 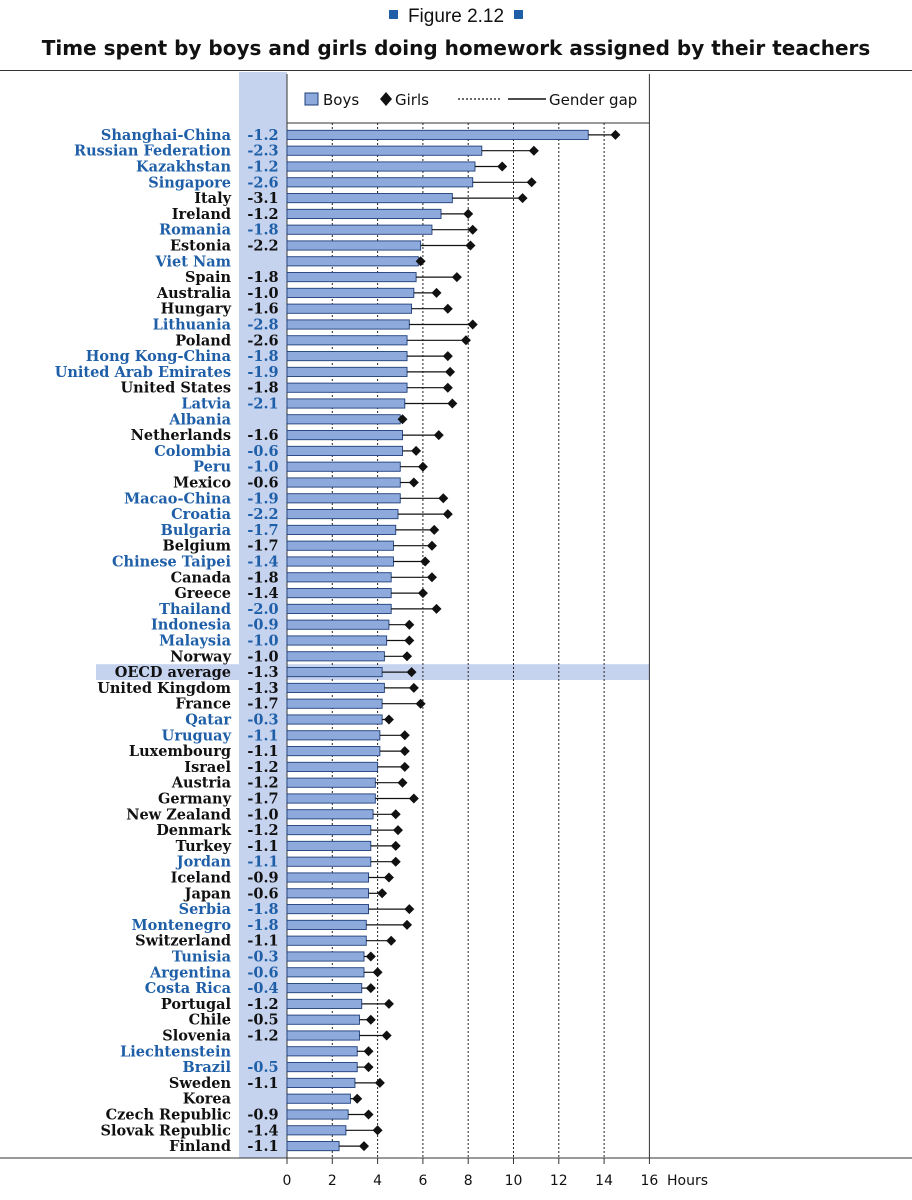 What do you see at coordinates (262, 1067) in the screenshot?
I see `gender-gap-value: -0.5` at bounding box center [262, 1067].